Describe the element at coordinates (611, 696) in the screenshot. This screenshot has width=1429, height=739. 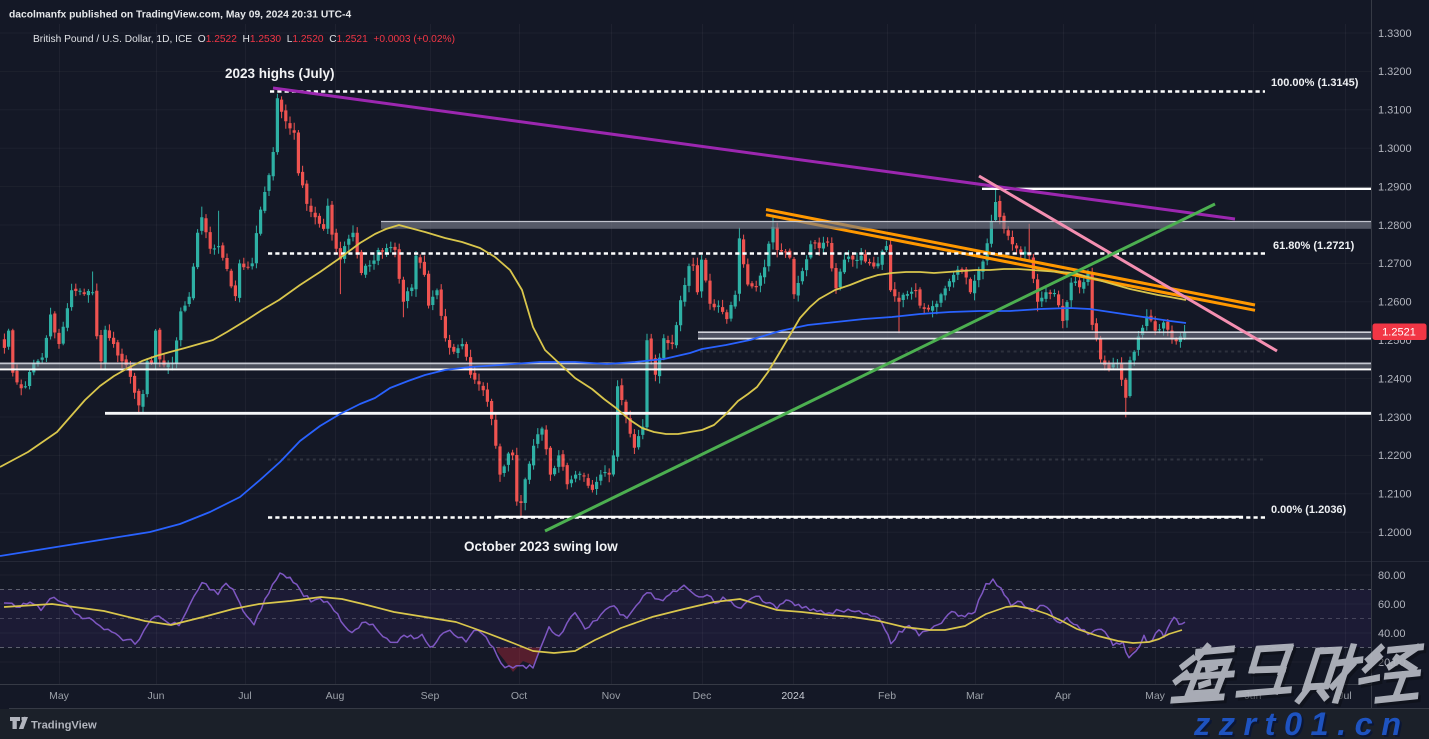
I see `svg-text: Nov` at that location.